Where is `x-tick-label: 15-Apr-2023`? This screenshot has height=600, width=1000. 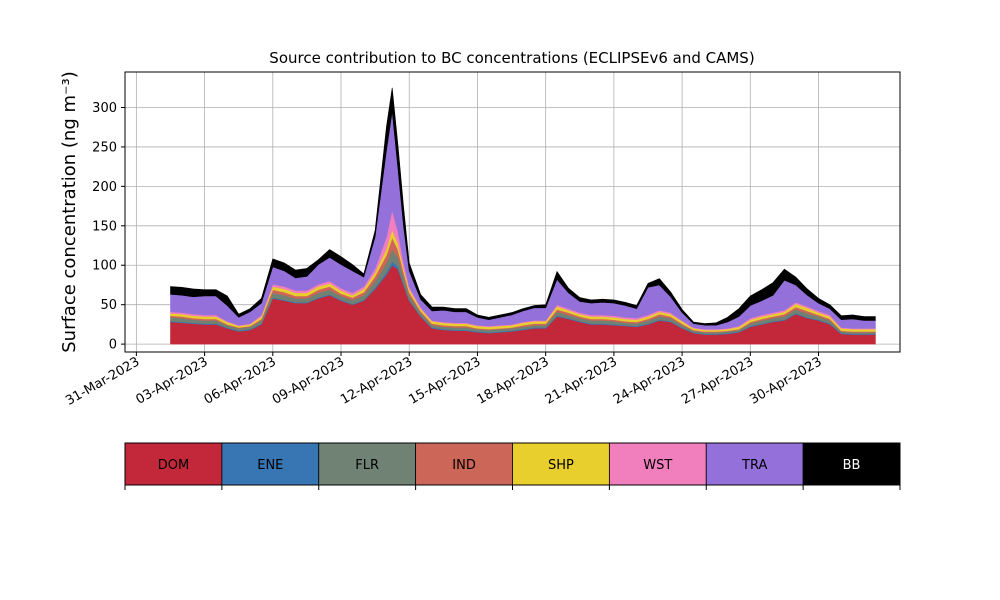
x-tick-label: 15-Apr-2023 is located at coordinates (444, 380).